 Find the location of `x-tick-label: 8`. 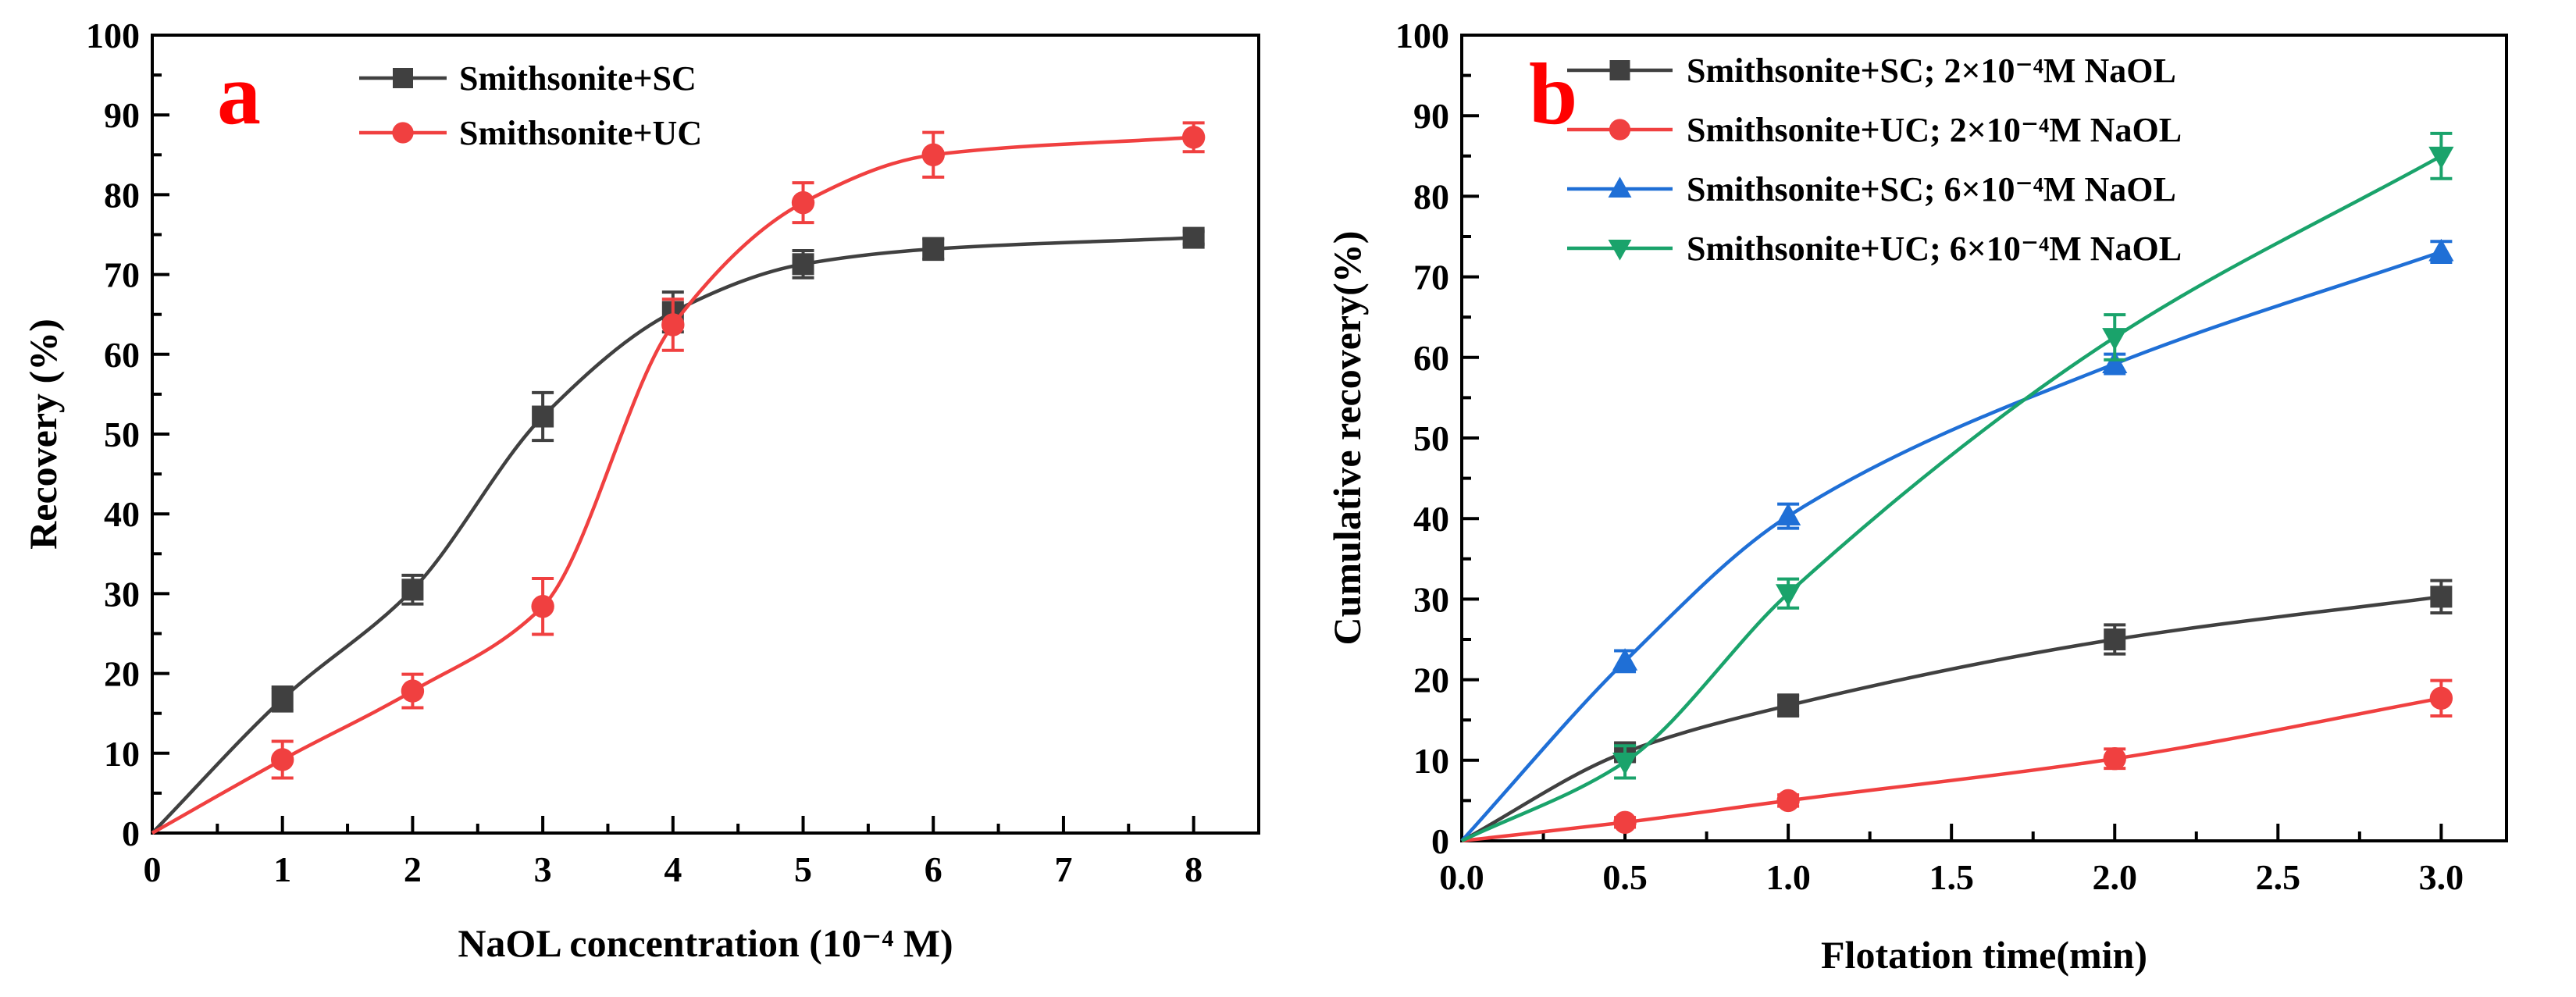

x-tick-label: 8 is located at coordinates (1194, 869).